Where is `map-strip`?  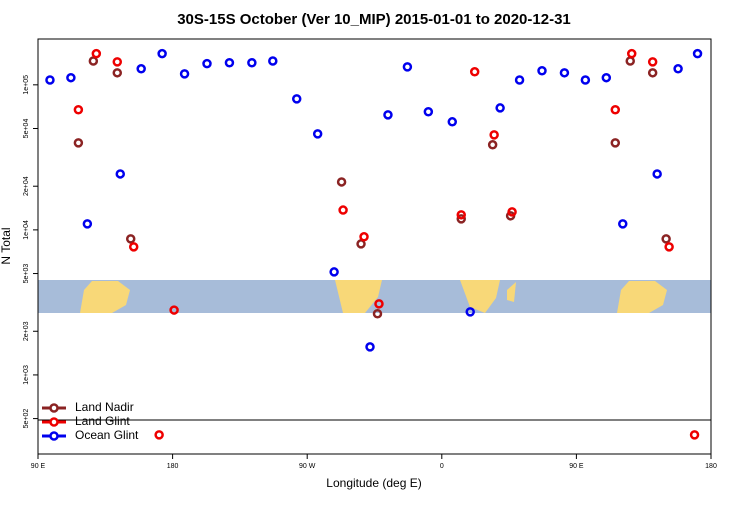 map-strip is located at coordinates (374, 296).